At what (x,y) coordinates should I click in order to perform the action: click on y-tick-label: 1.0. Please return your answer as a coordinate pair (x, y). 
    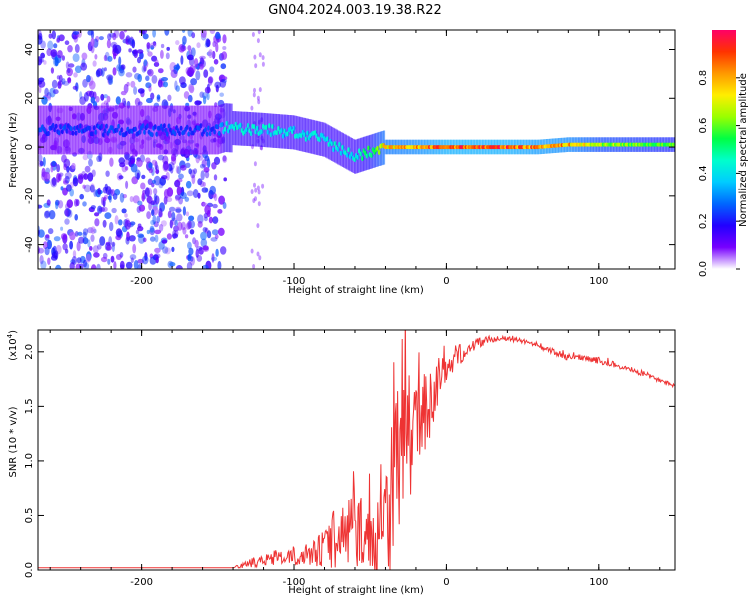
    Looking at the image, I should click on (29, 461).